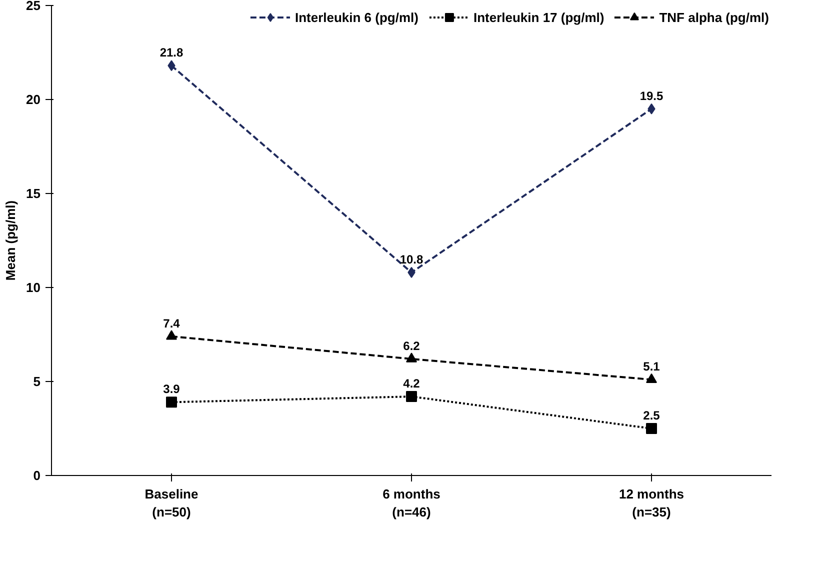 The width and height of the screenshot is (819, 573). What do you see at coordinates (33, 193) in the screenshot?
I see `y-tick-label: 15` at bounding box center [33, 193].